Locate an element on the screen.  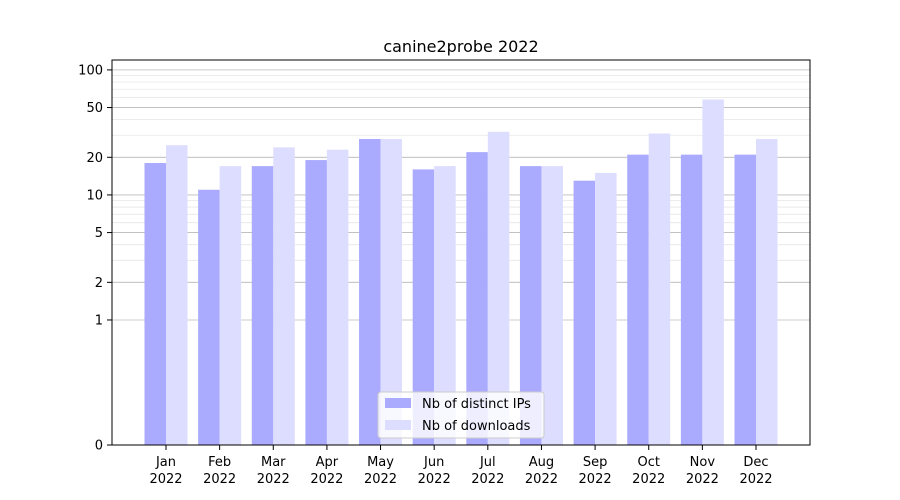
chart-title: canine2probe 2022 is located at coordinates (460, 46).